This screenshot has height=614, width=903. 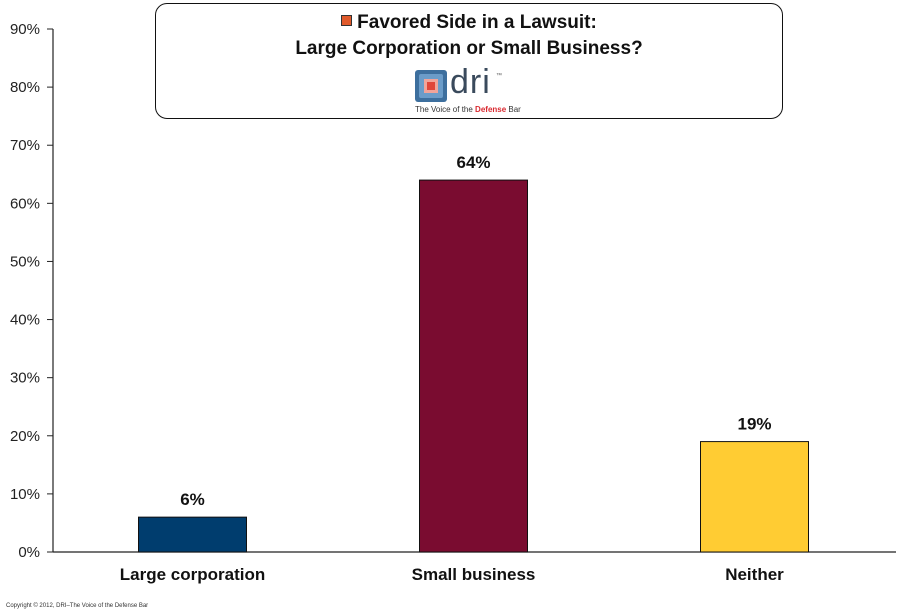 What do you see at coordinates (25, 145) in the screenshot?
I see `y-tick-label: 70%` at bounding box center [25, 145].